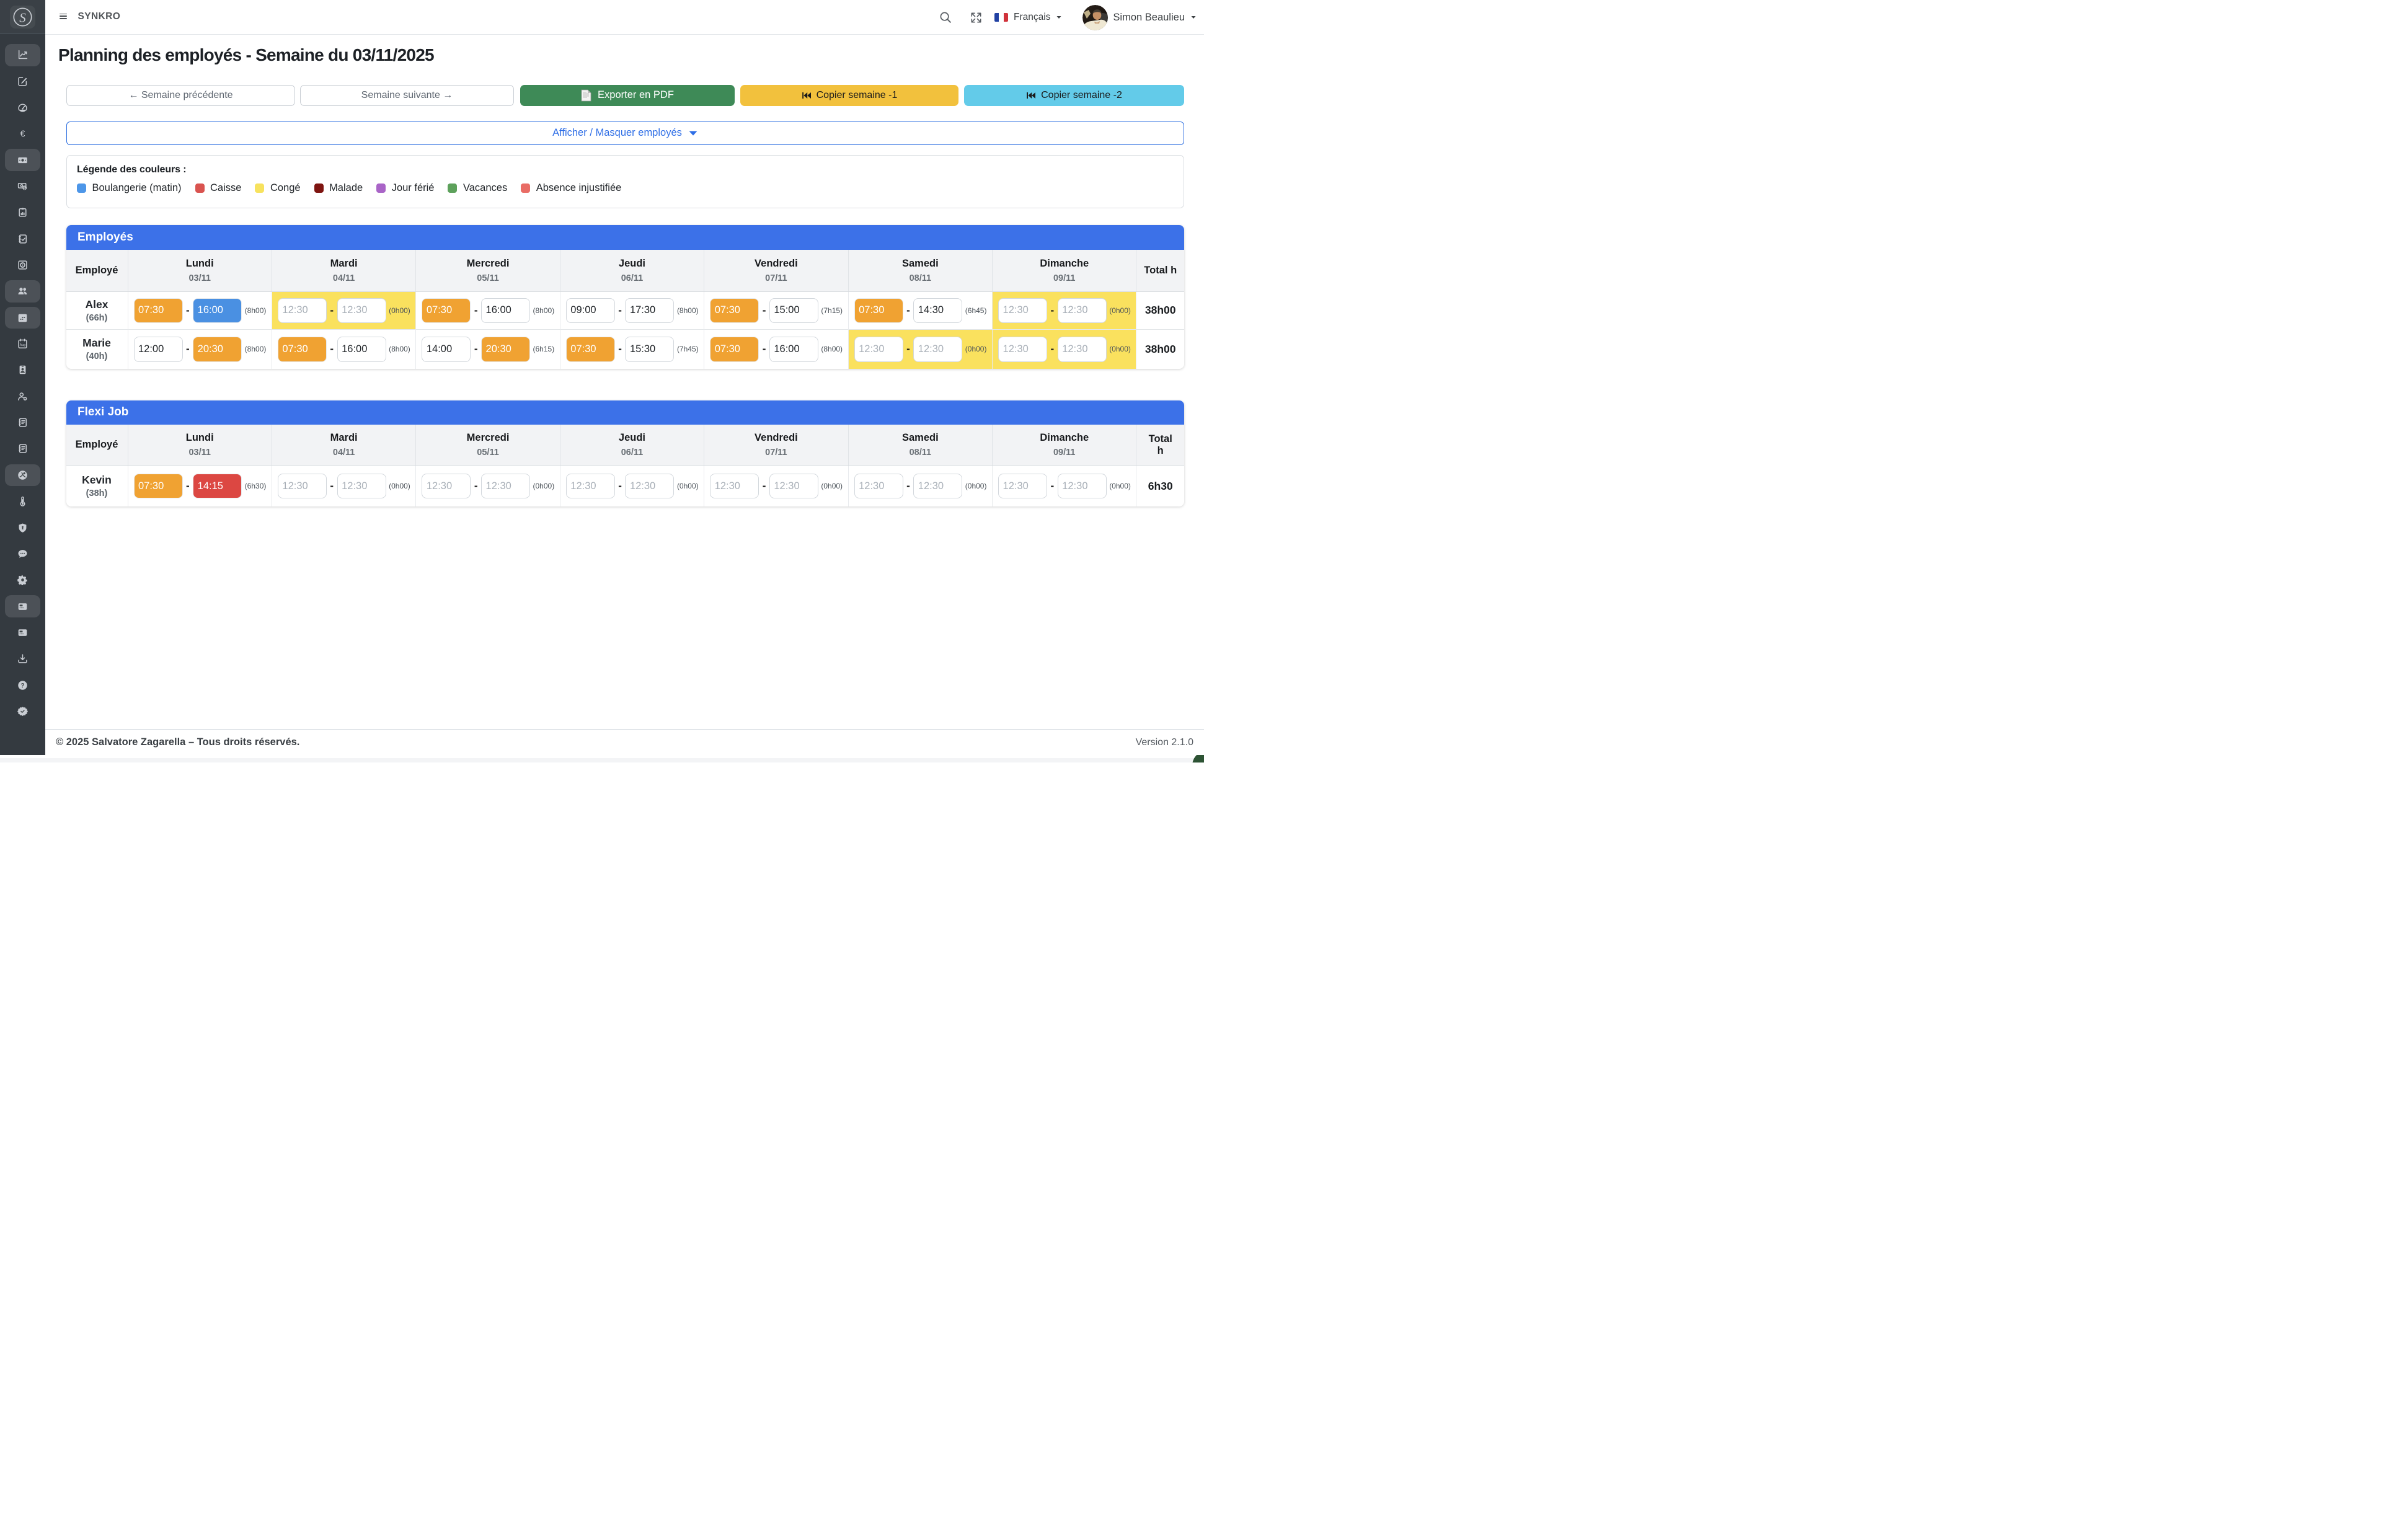 The width and height of the screenshot is (2408, 1525). Describe the element at coordinates (23, 345) in the screenshot. I see `svg-text: Aug` at that location.